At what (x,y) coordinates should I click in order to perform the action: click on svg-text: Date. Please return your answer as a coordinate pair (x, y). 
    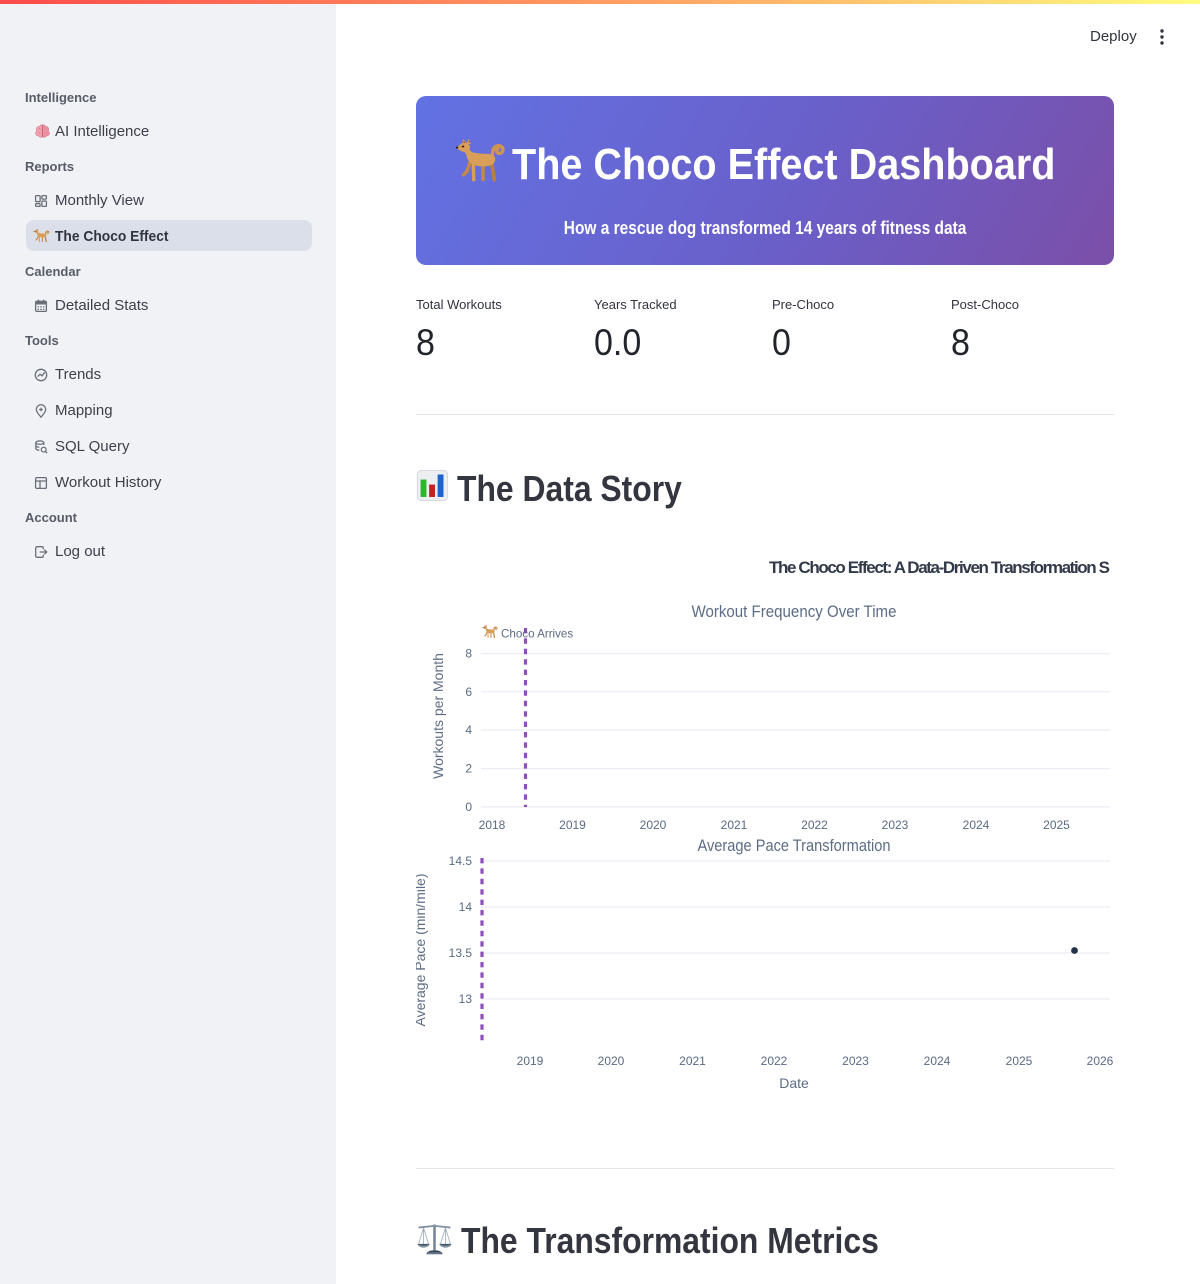
    Looking at the image, I should click on (794, 1083).